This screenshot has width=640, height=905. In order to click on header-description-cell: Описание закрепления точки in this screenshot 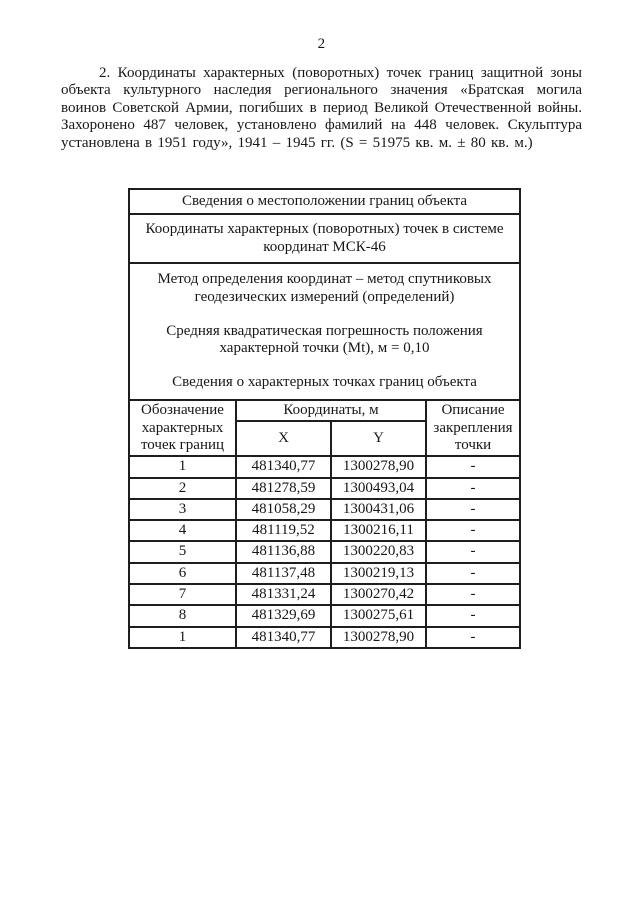, I will do `click(473, 428)`.